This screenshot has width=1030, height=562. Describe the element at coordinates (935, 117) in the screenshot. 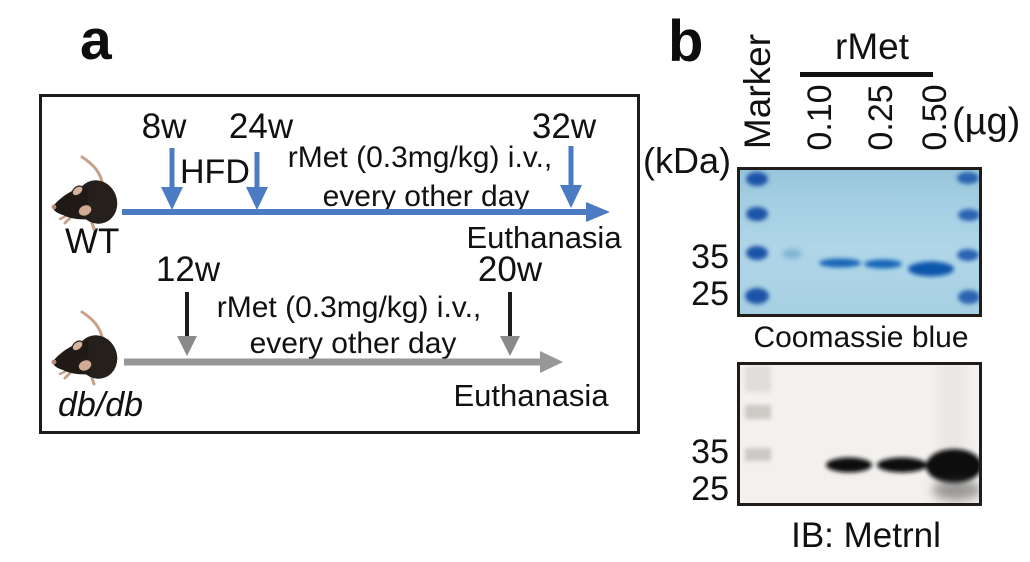

I see `svg-text: 0.50` at that location.